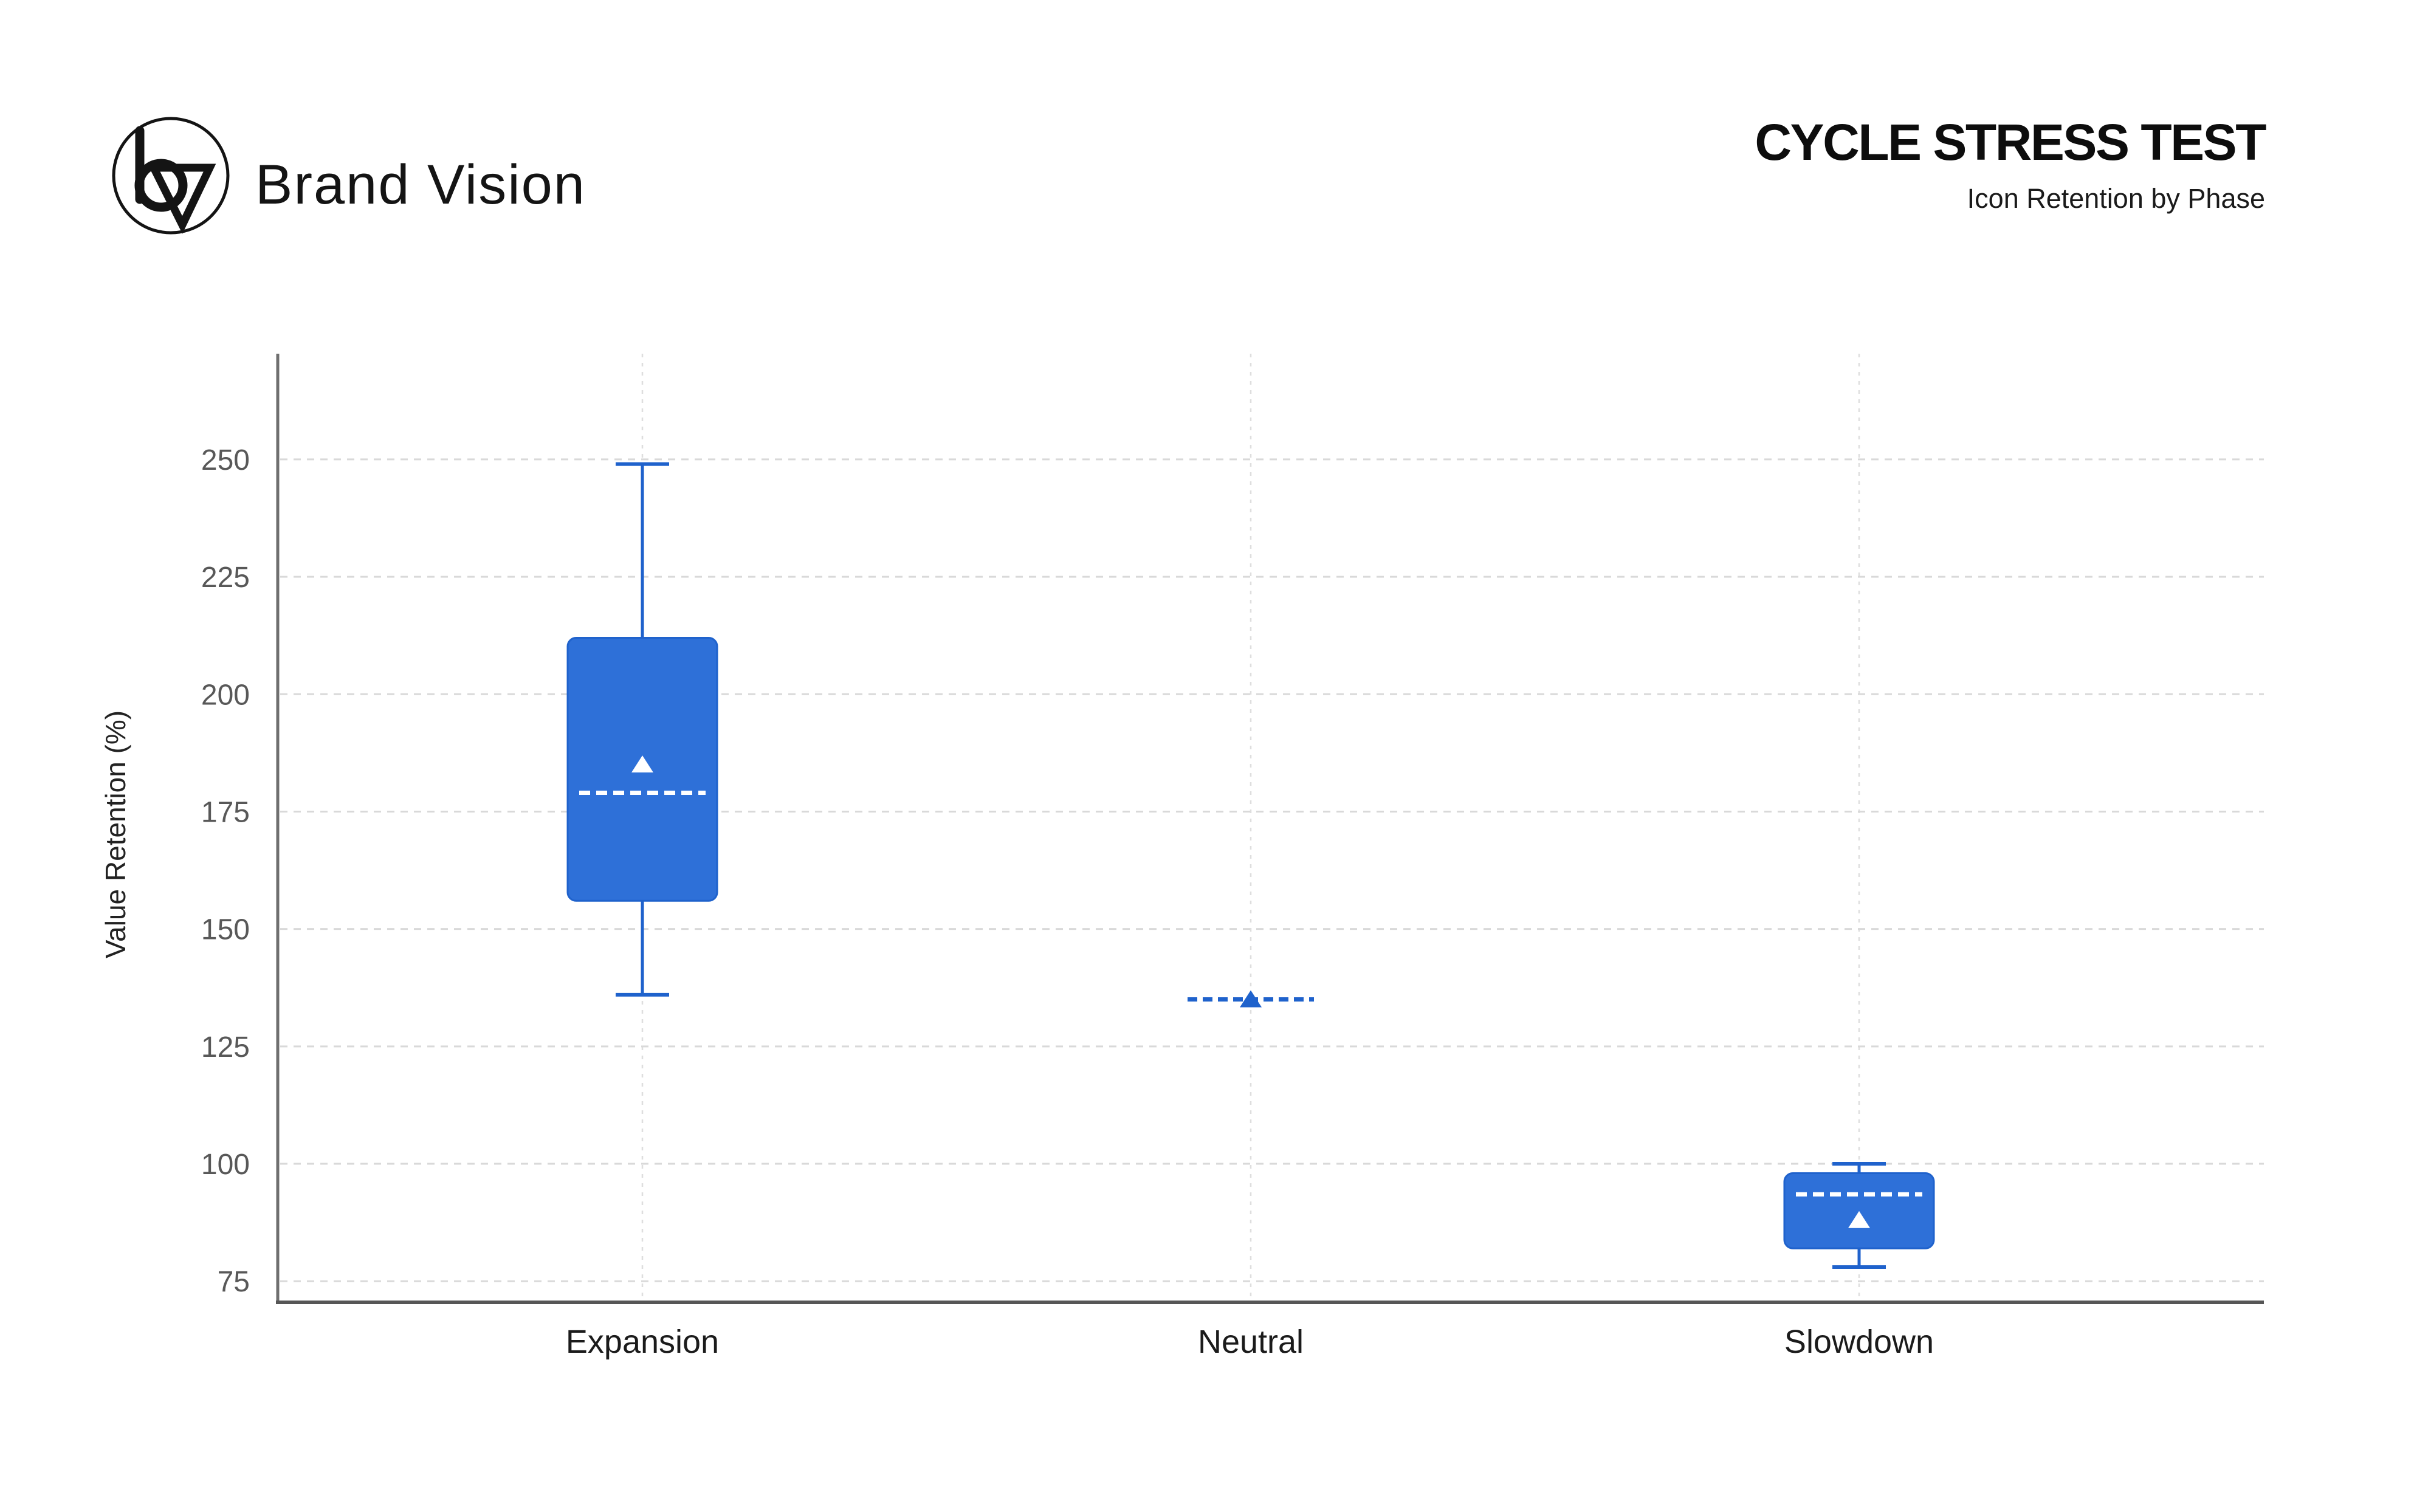 This screenshot has width=2431, height=1512. I want to click on page-title: CYCLE STRESS TEST, so click(2011, 142).